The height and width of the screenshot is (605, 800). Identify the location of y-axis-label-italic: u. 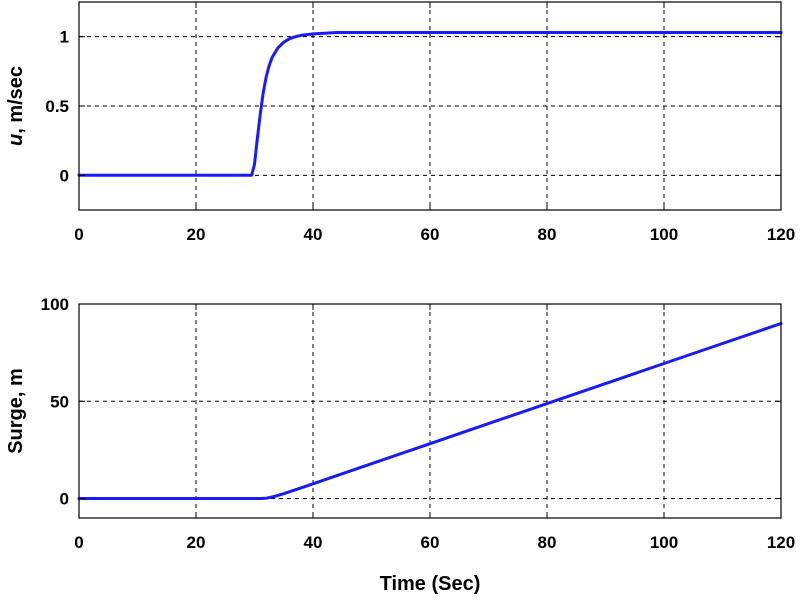
(16, 140).